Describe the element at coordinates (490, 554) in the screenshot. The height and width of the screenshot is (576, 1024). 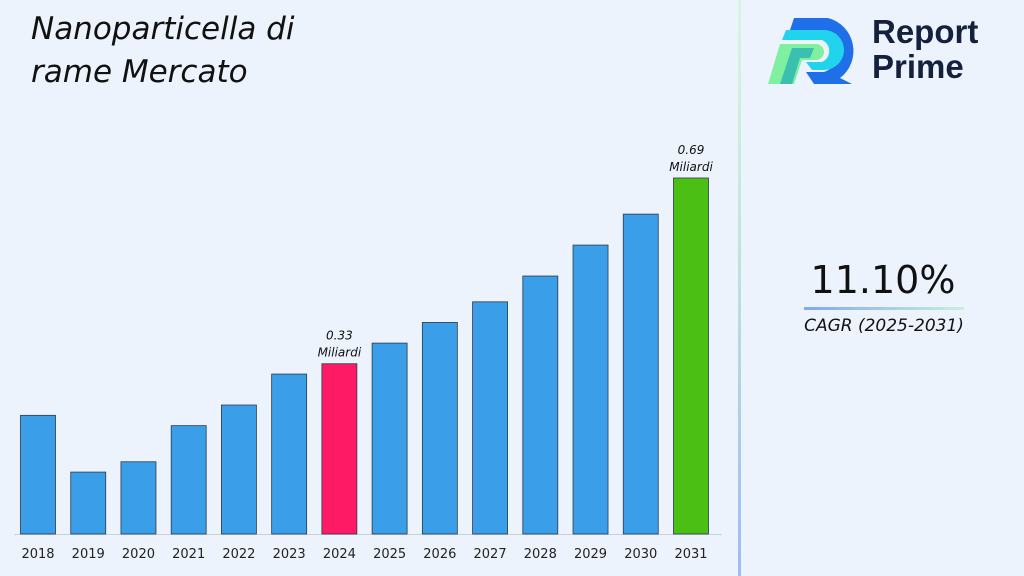
I see `x-tick-label: 2027` at that location.